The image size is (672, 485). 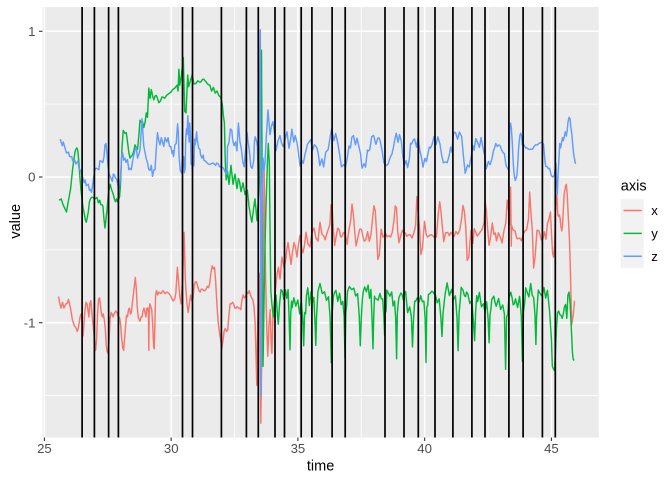 I want to click on svg-text: 0, so click(x=31, y=177).